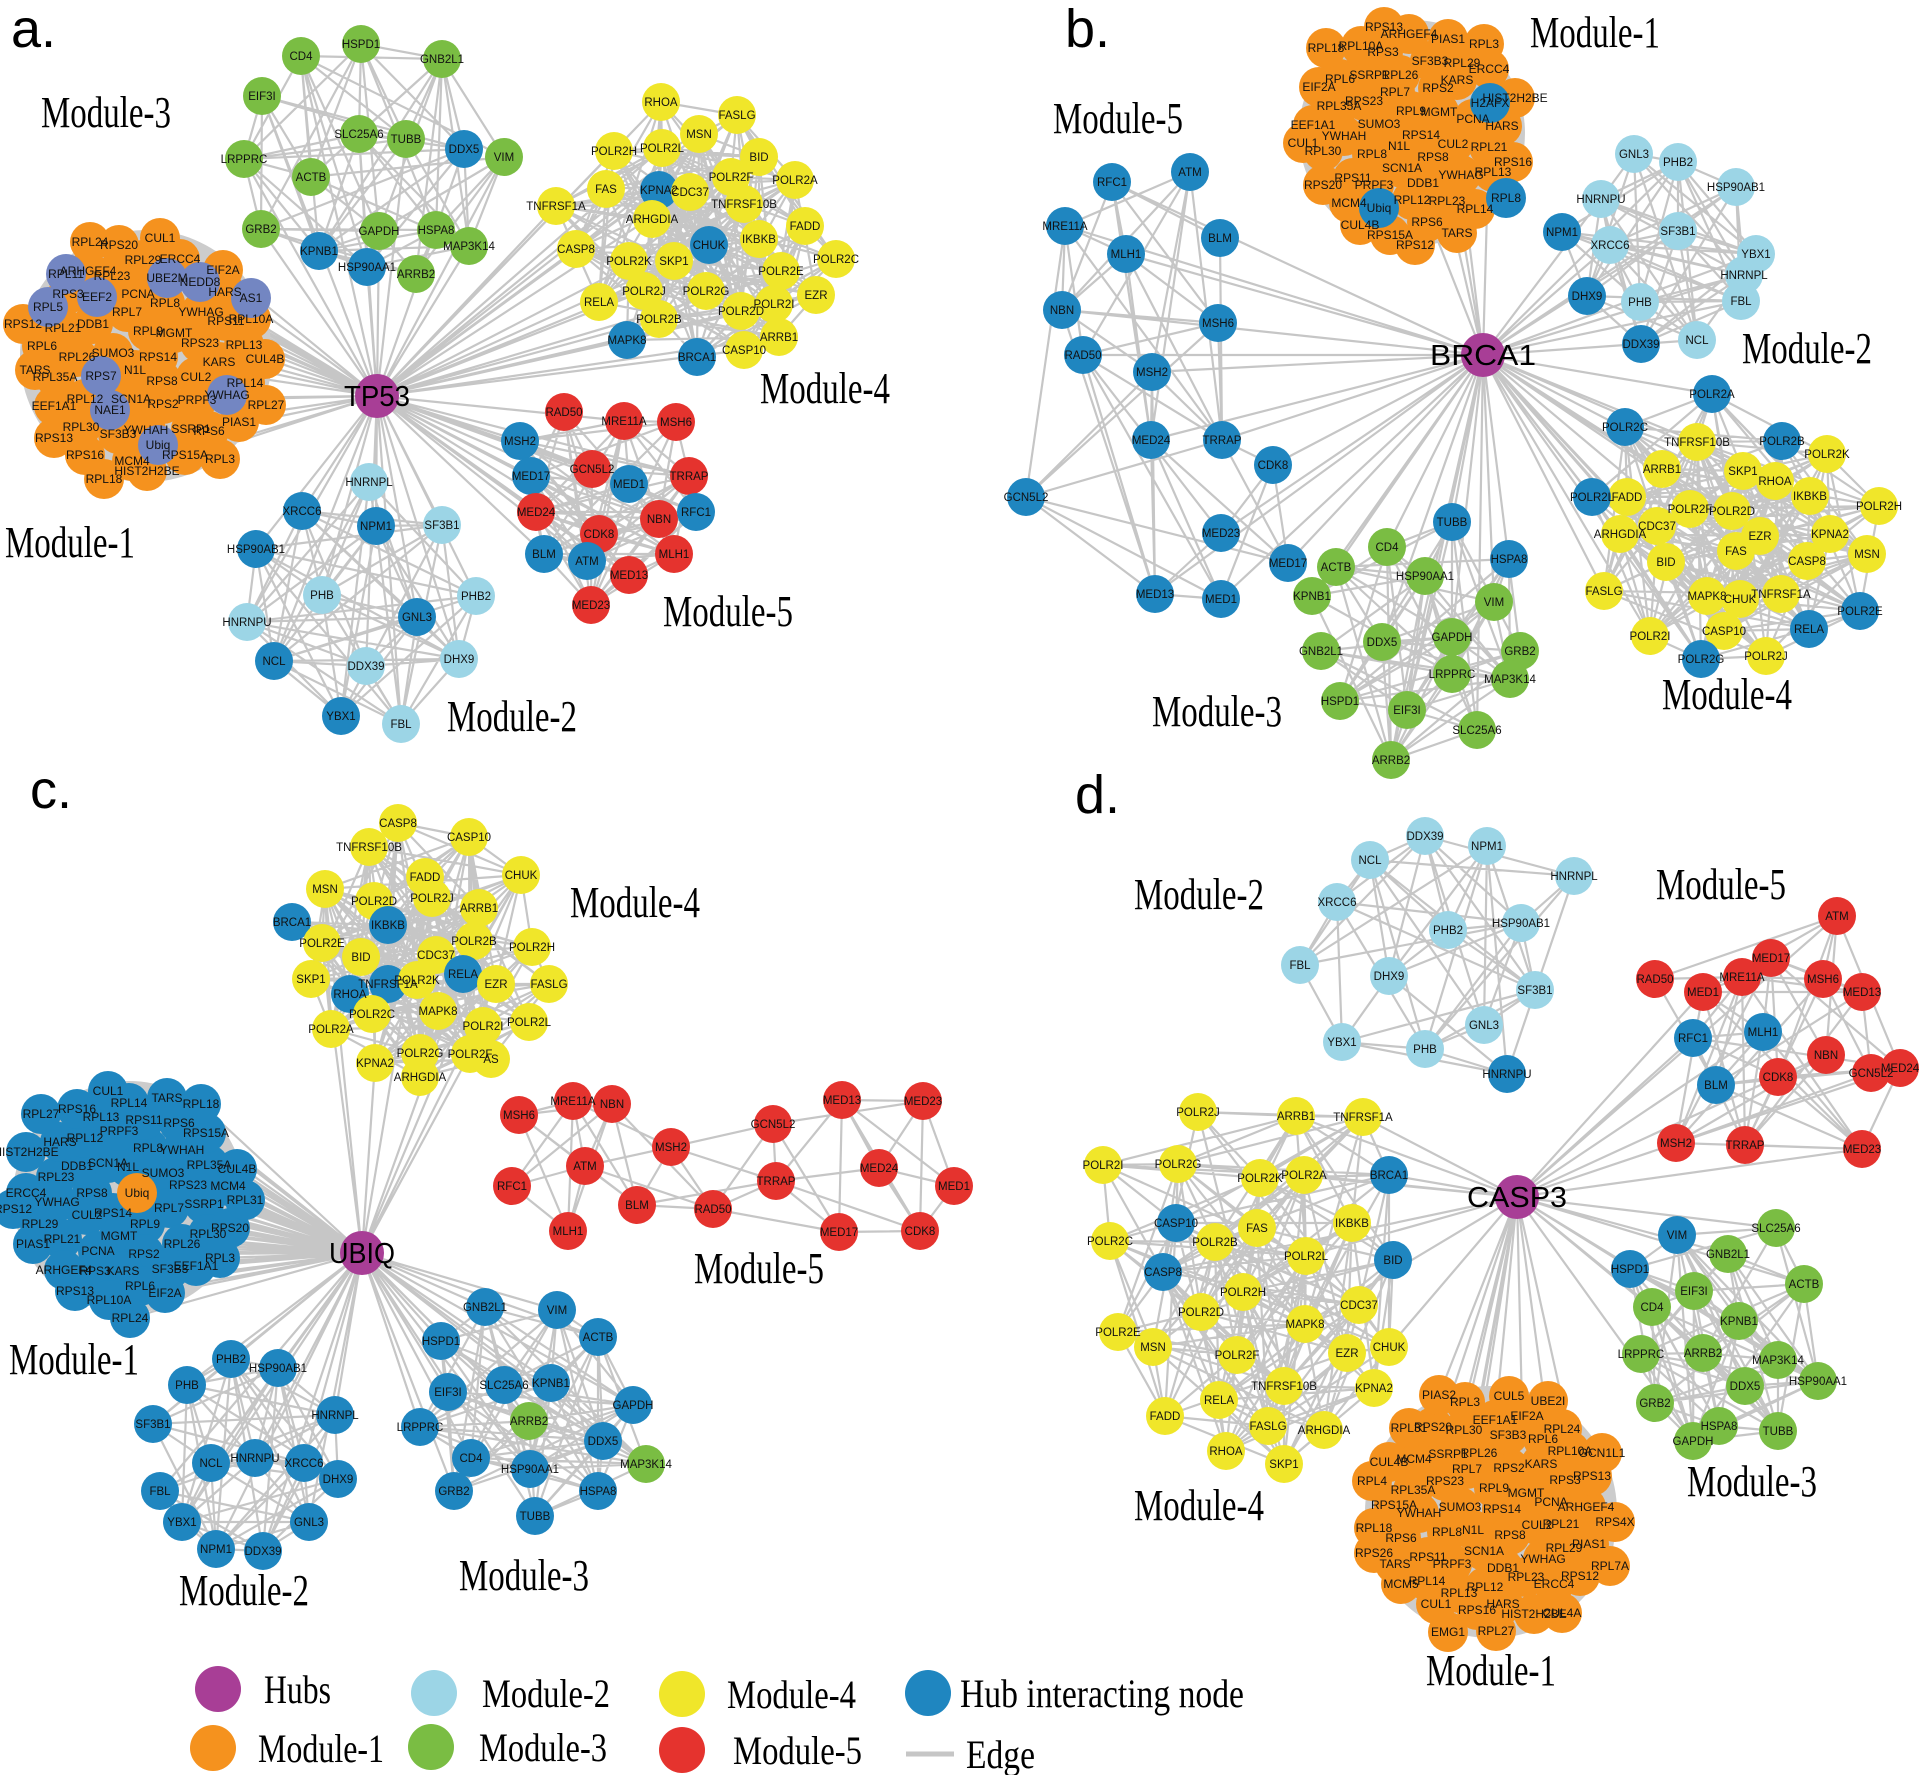  I want to click on svg-text: RPS7, so click(101, 376).